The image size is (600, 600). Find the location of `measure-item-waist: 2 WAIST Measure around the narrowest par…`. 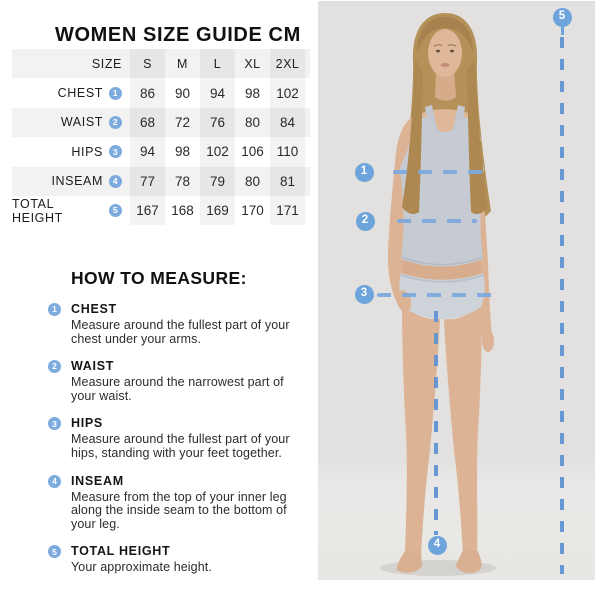

measure-item-waist: 2 WAIST Measure around the narrowest par… is located at coordinates (182, 381).